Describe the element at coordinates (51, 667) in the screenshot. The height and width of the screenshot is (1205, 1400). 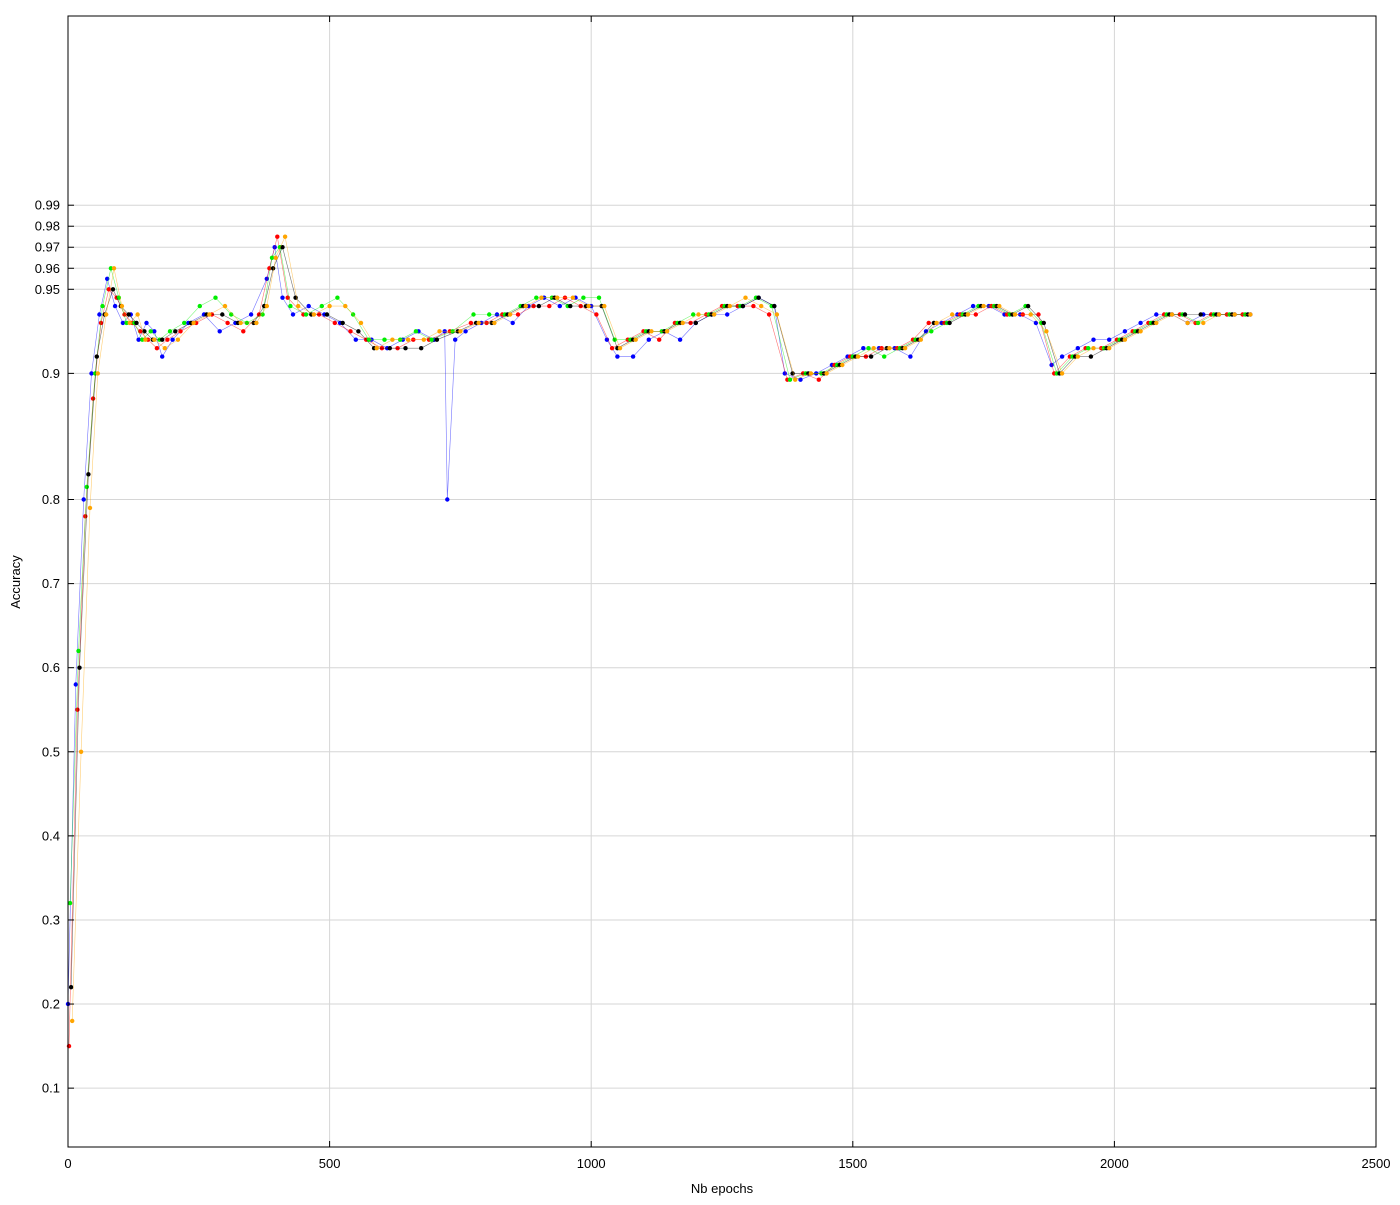
I see `y-tick-label: 0.6` at that location.